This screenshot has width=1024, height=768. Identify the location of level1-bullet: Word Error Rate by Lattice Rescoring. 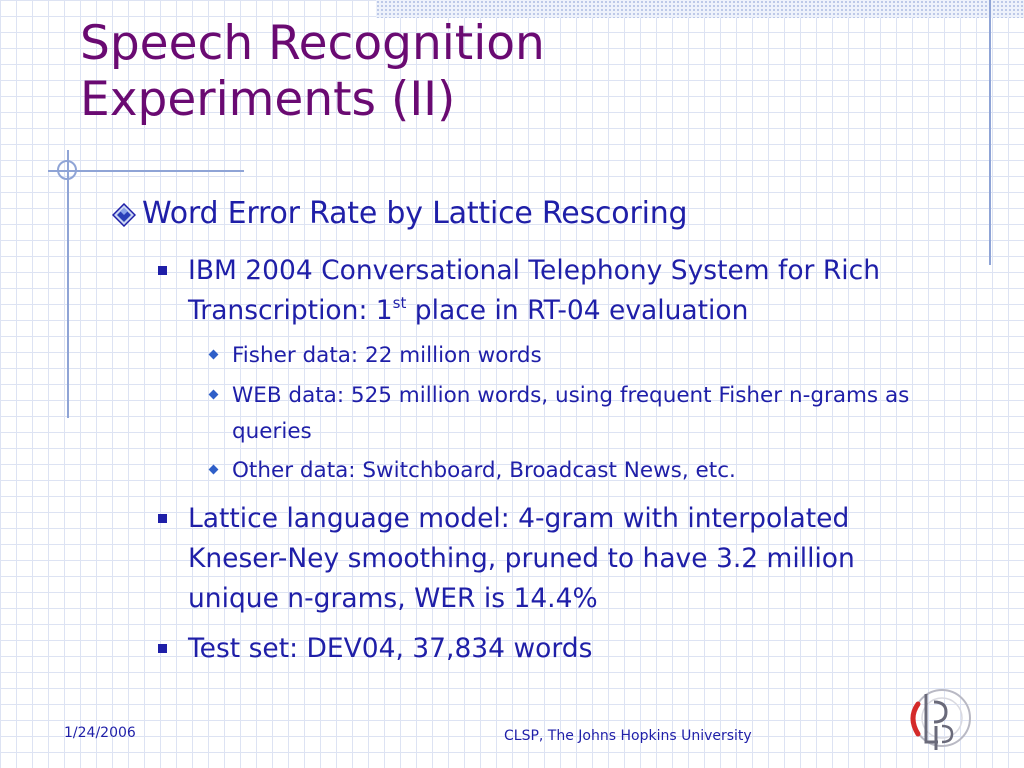
(400, 213).